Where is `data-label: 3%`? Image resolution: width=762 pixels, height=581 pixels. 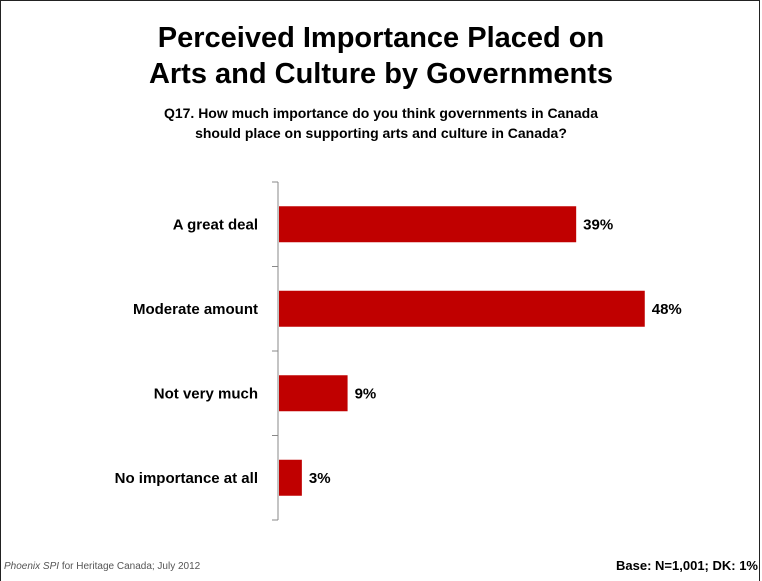
data-label: 3% is located at coordinates (320, 478).